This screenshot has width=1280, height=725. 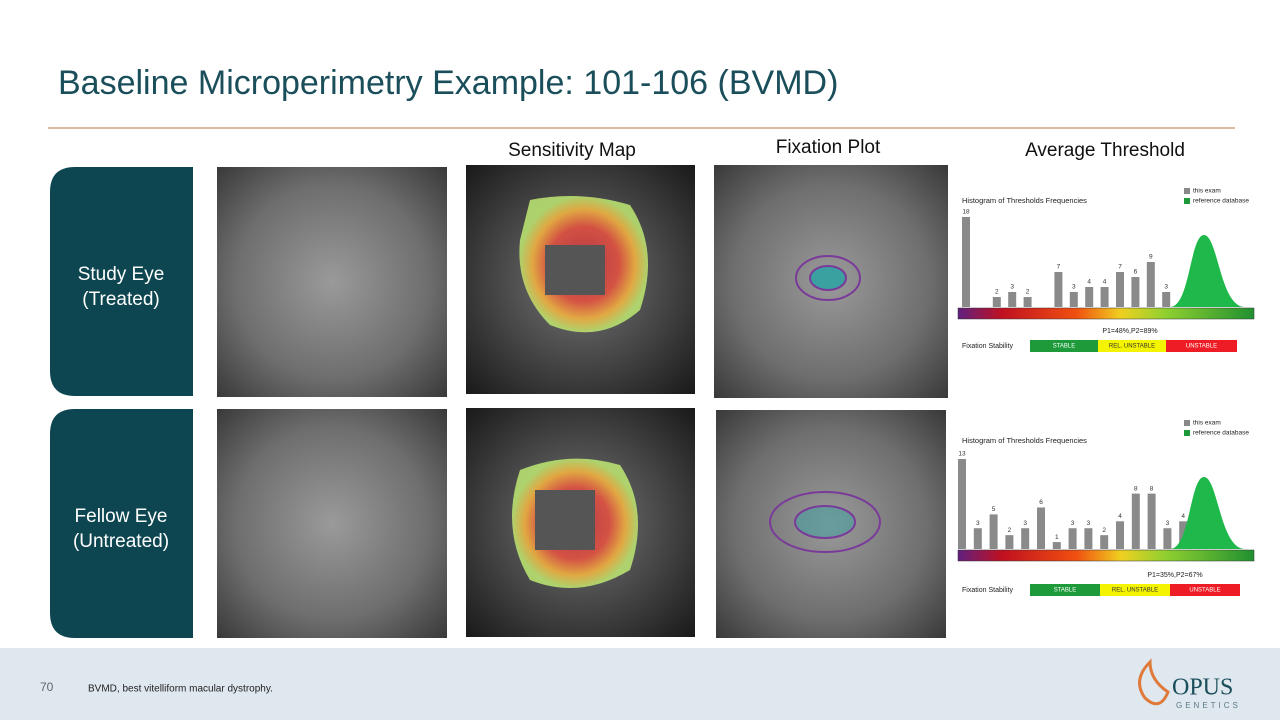 What do you see at coordinates (1152, 488) in the screenshot?
I see `bar-label: 8` at bounding box center [1152, 488].